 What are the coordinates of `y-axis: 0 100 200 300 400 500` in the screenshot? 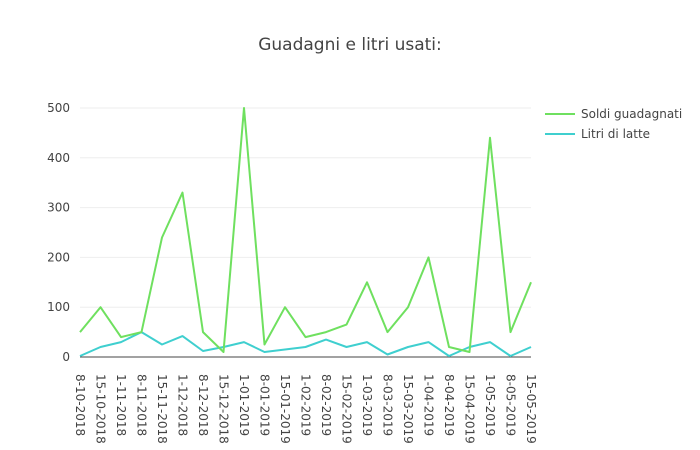 It's located at (58, 232).